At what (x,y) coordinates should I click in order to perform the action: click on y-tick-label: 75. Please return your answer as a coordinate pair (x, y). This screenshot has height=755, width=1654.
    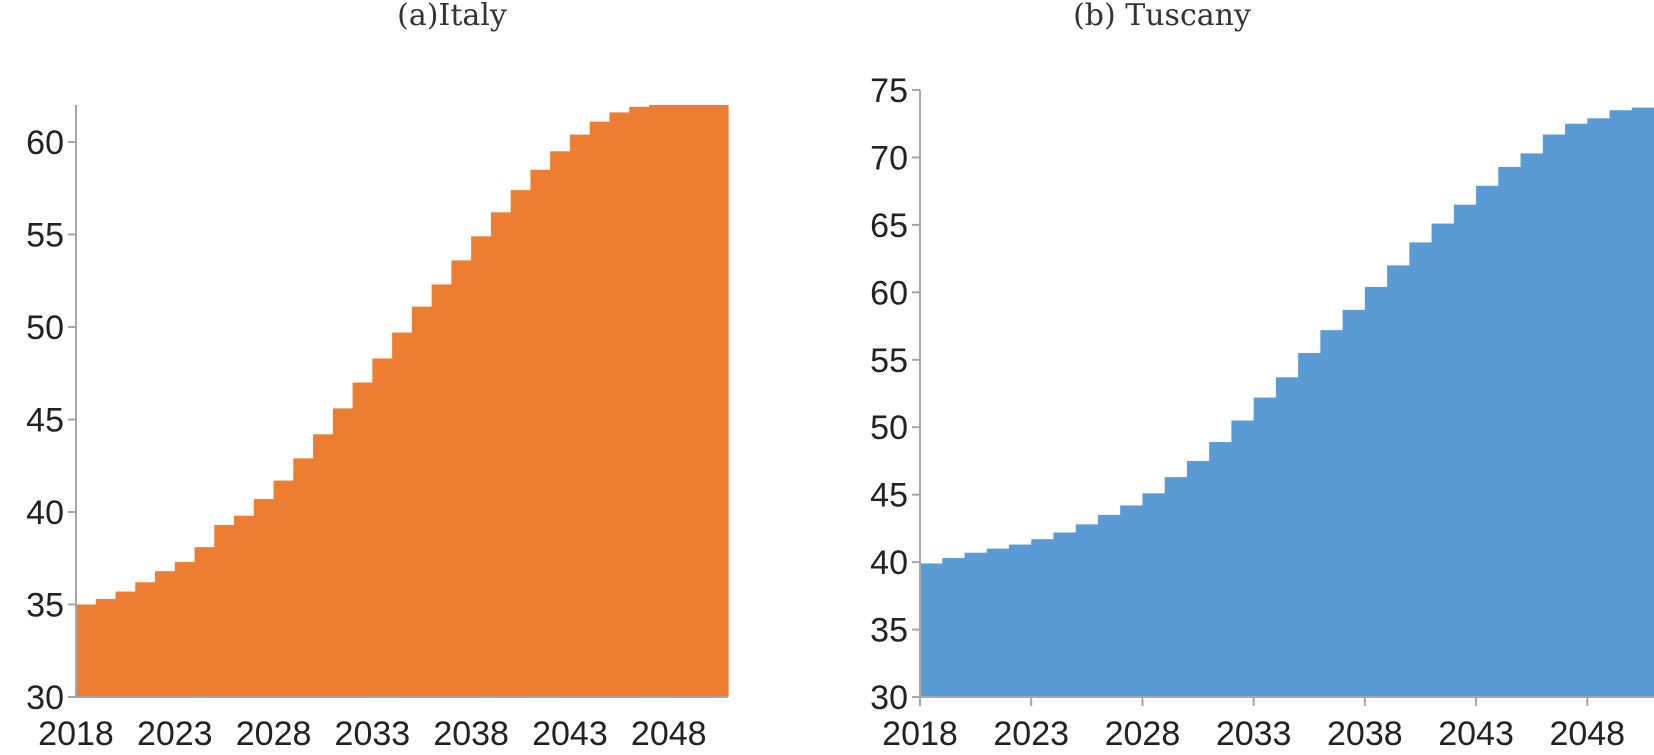
    Looking at the image, I should click on (889, 91).